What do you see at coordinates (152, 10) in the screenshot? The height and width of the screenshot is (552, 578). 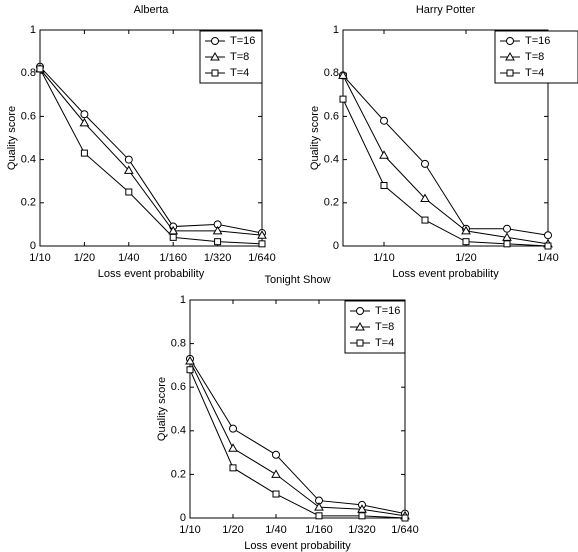 I see `chart-title: Alberta` at bounding box center [152, 10].